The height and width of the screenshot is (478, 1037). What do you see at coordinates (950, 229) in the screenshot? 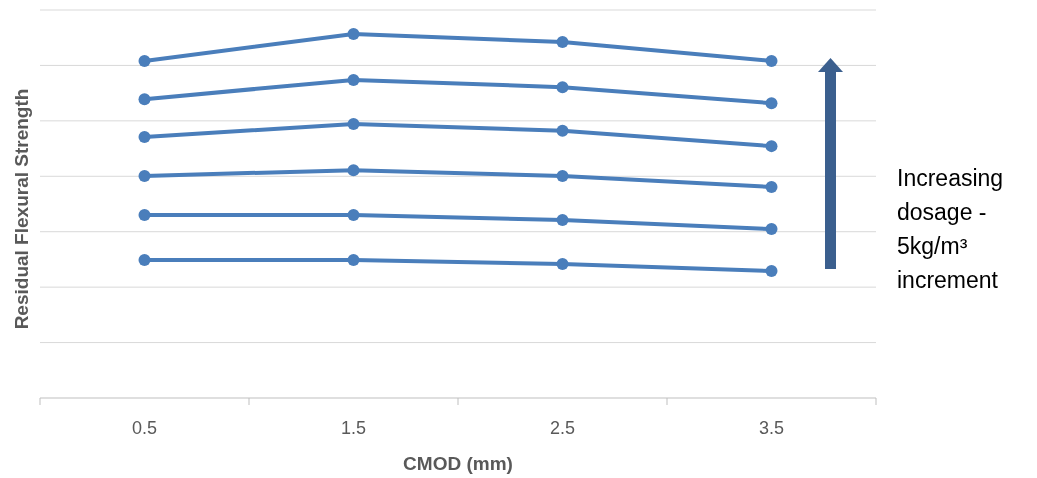
I see `text: Increasing dosage - 5kg/m³ increment` at bounding box center [950, 229].